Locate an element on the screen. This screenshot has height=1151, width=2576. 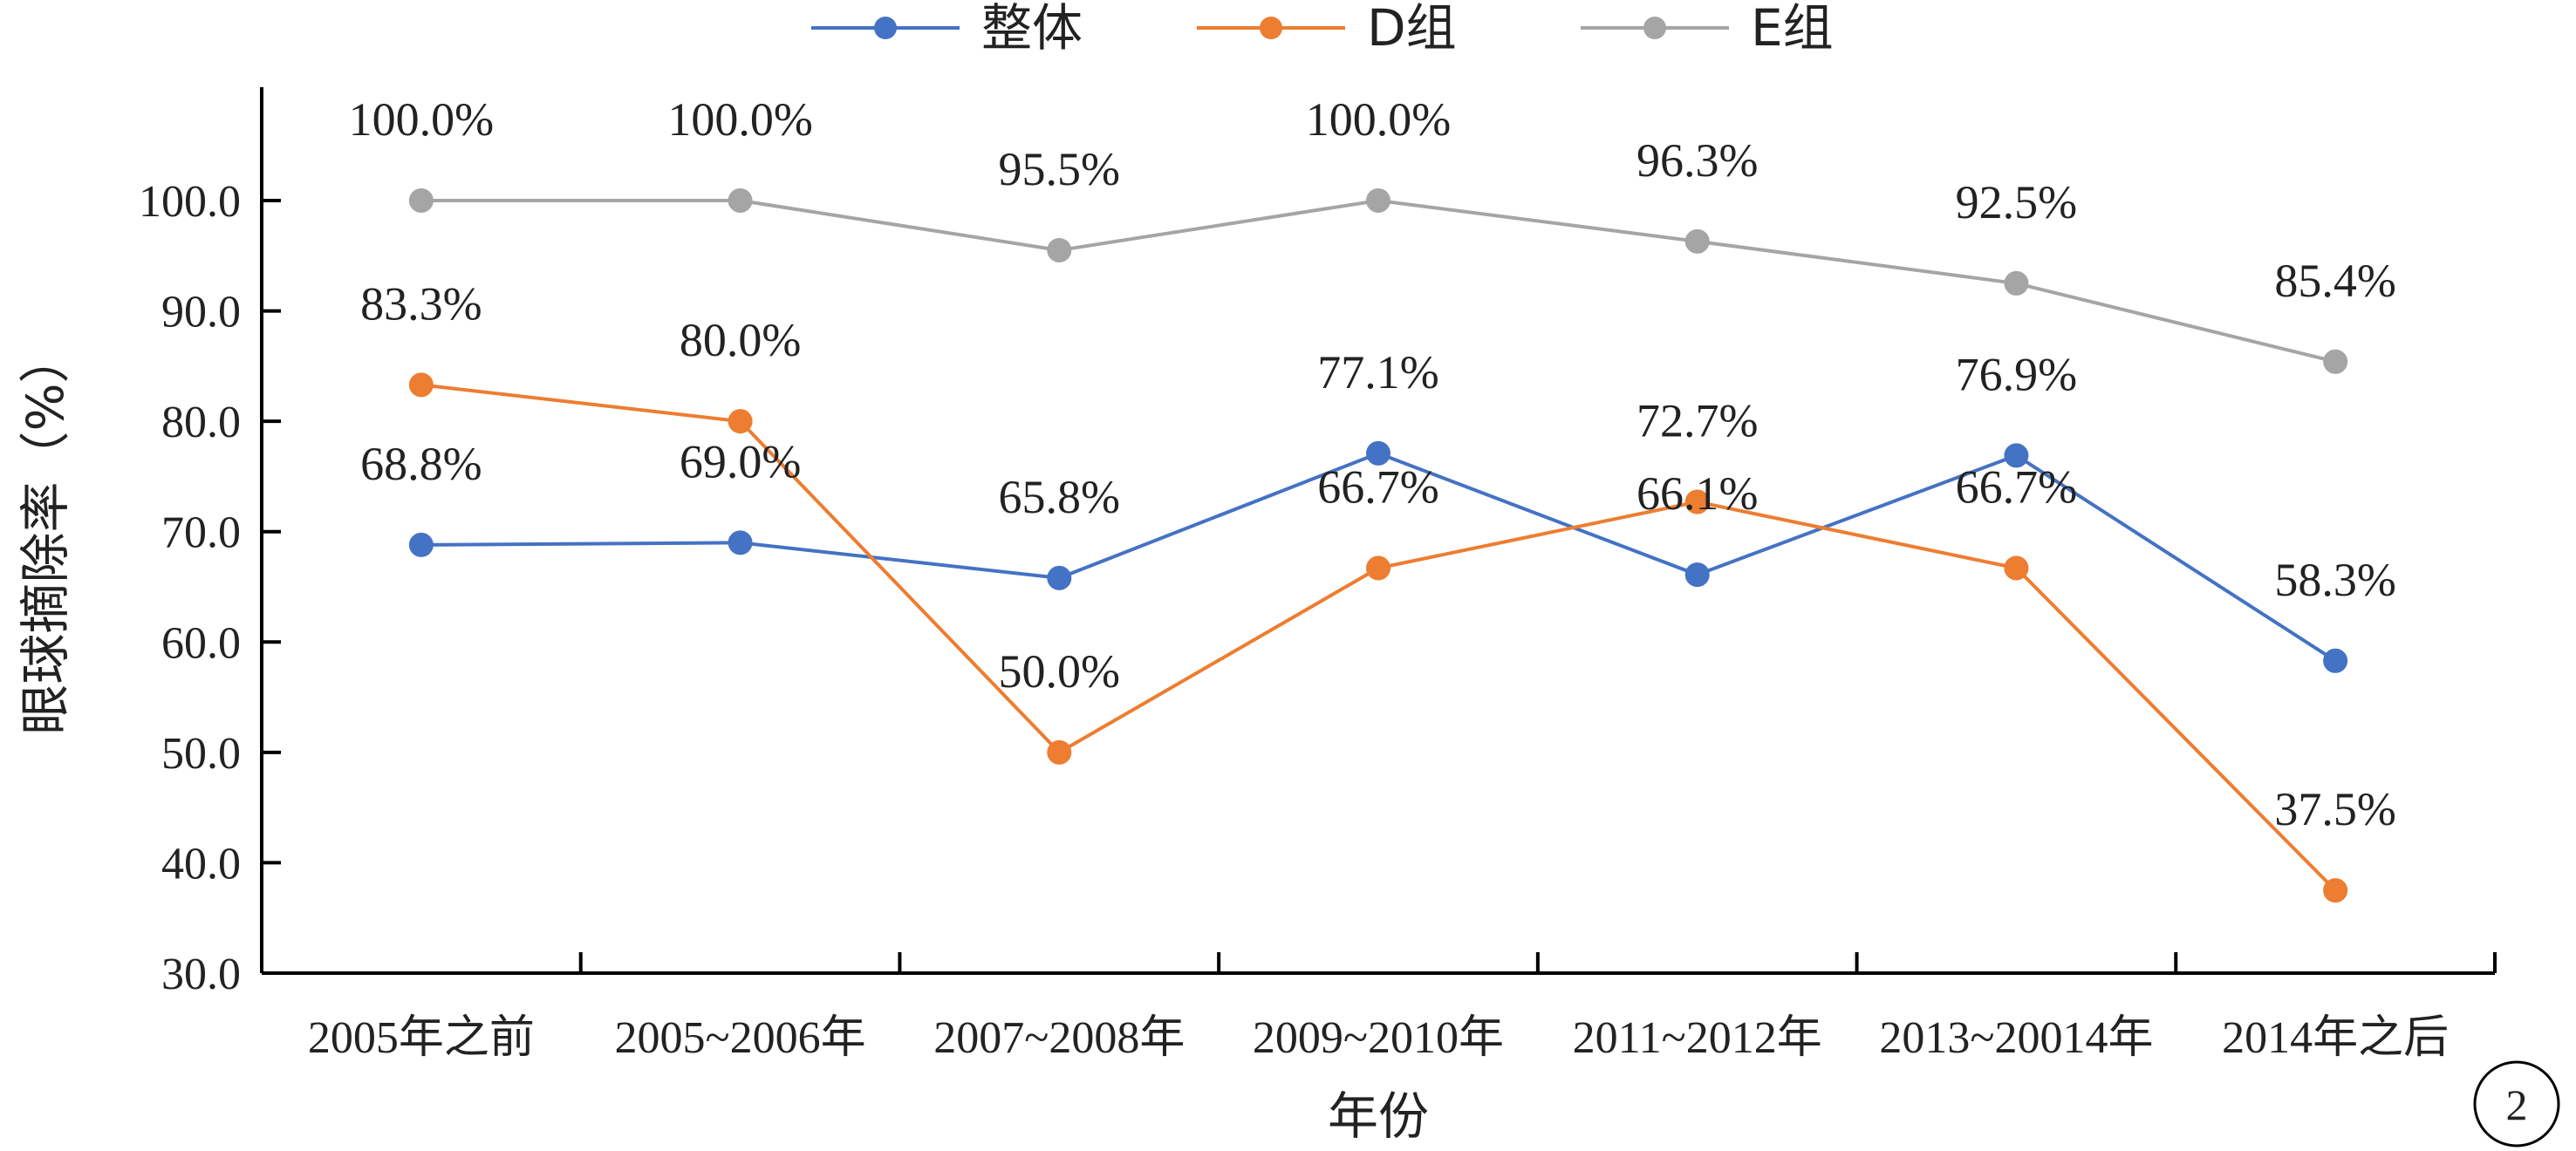
panel-badge: 2 is located at coordinates (2516, 1104).